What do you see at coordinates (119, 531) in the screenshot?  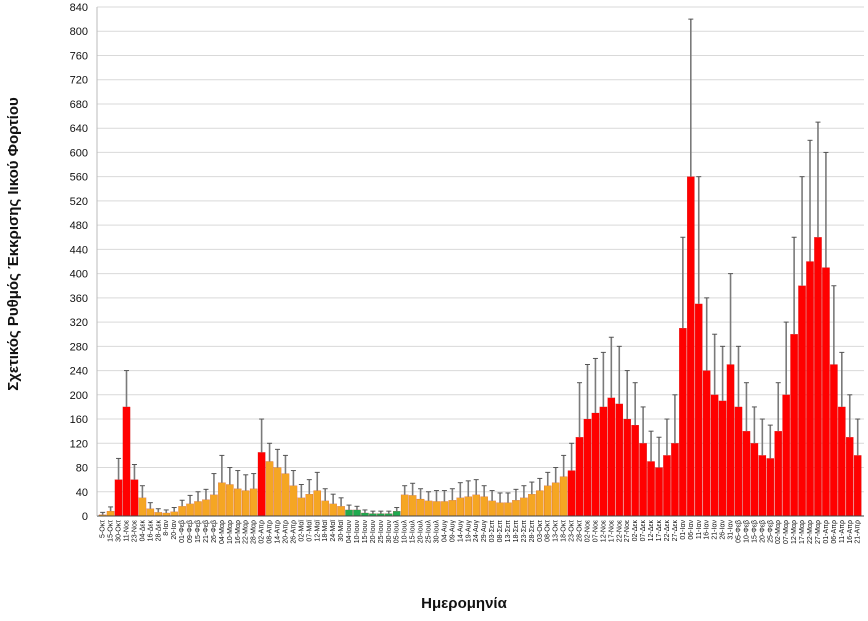 I see `x-tick-label: 30-Οκτ` at bounding box center [119, 531].